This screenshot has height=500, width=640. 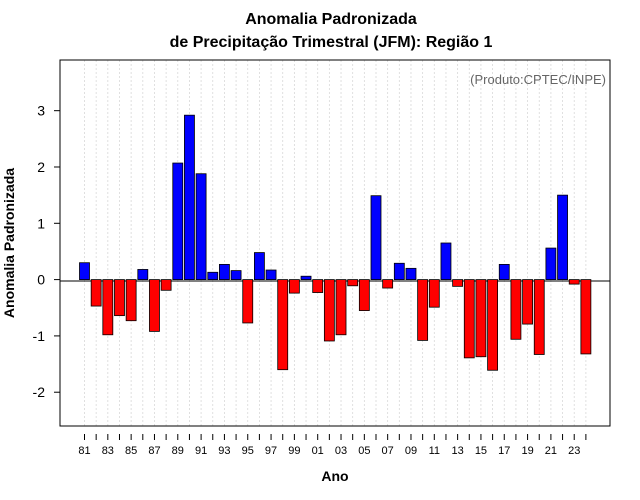 What do you see at coordinates (493, 325) in the screenshot?
I see `bar-2016` at bounding box center [493, 325].